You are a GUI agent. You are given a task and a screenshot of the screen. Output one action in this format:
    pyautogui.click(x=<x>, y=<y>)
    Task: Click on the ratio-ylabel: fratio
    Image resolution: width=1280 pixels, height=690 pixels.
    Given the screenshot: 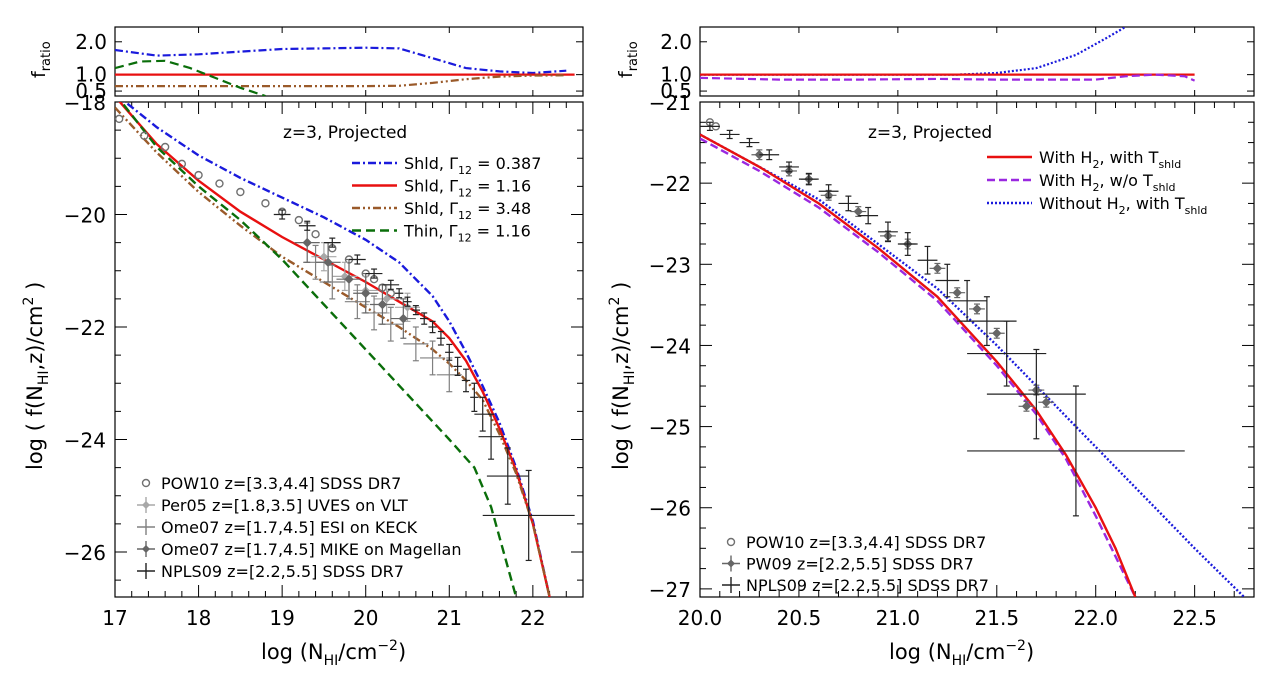 What is the action you would take?
    pyautogui.click(x=628, y=59)
    